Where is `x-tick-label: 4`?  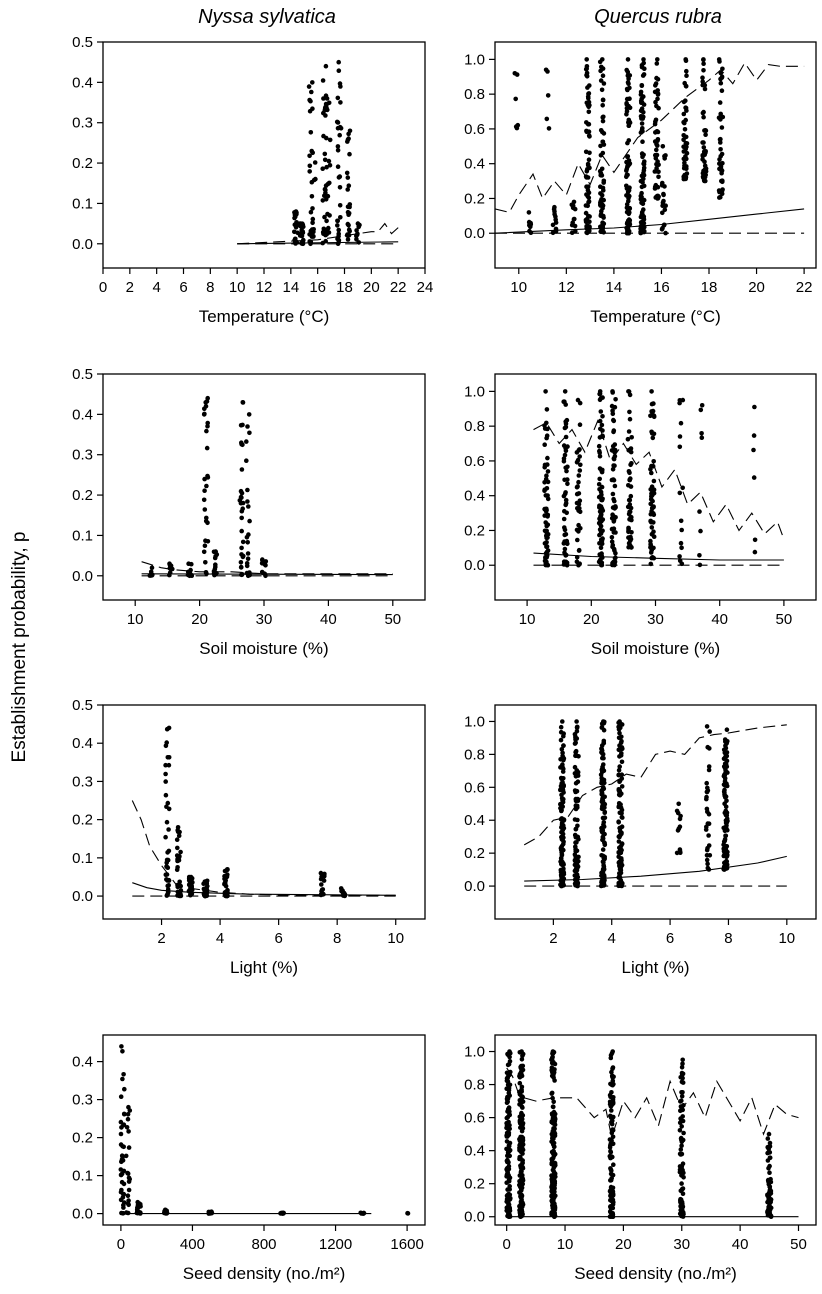 x-tick-label: 4 is located at coordinates (220, 938).